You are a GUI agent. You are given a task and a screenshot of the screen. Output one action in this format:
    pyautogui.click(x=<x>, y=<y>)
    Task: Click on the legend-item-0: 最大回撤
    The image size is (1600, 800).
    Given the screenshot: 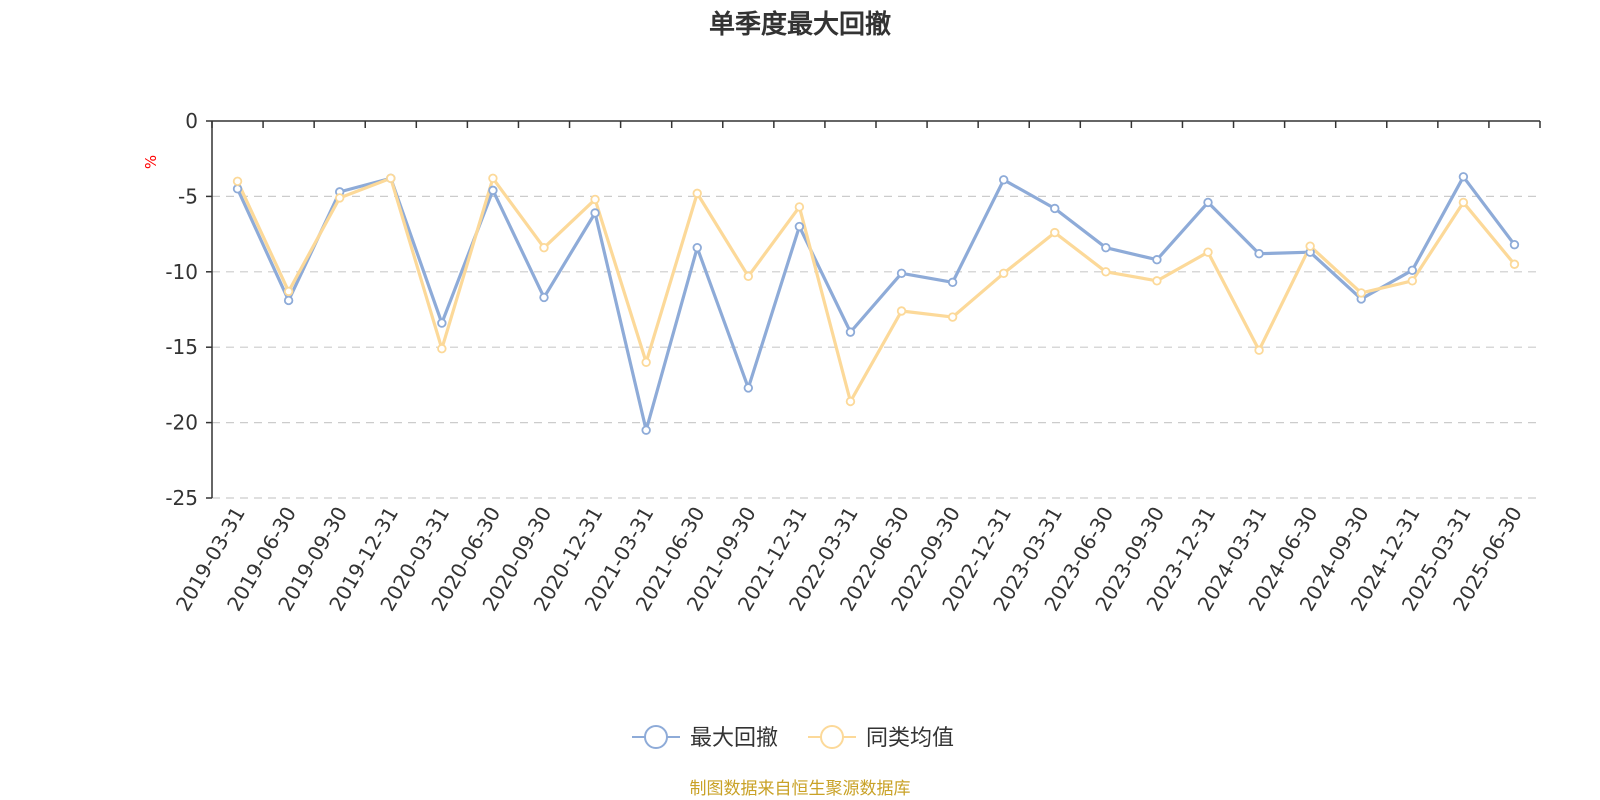 What is the action you would take?
    pyautogui.click(x=705, y=738)
    